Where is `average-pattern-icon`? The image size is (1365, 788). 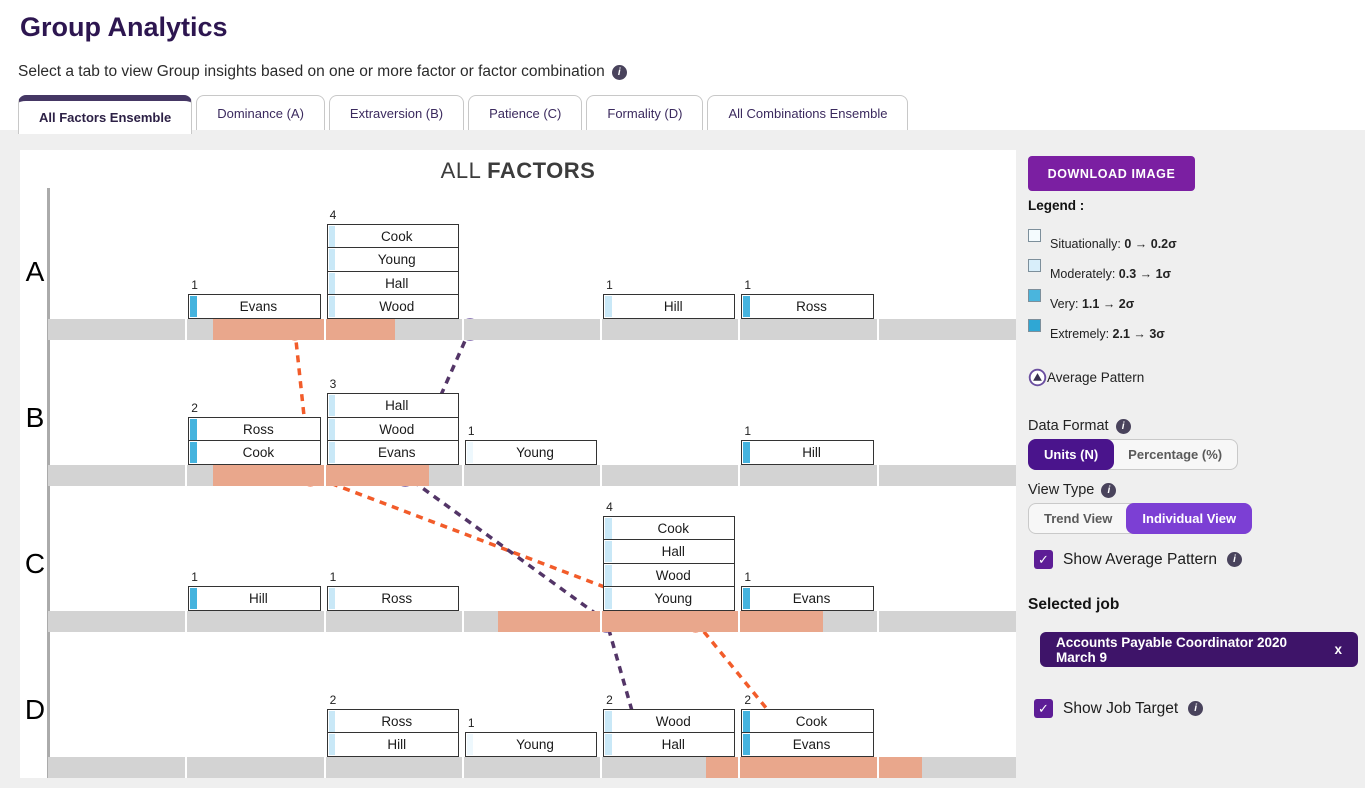
average-pattern-icon is located at coordinates (1037, 377).